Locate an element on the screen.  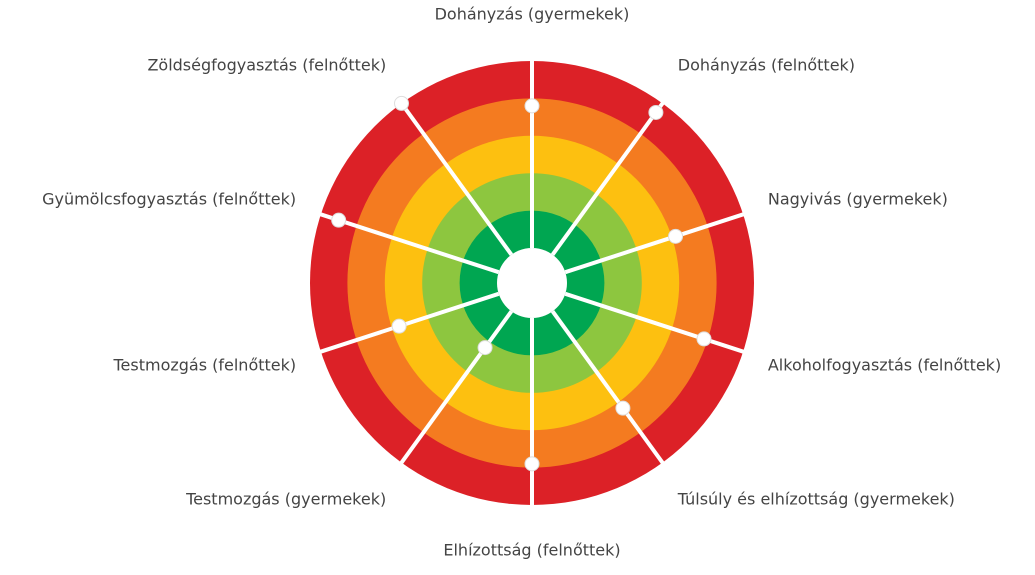
category-label: Zöldségfogyasztás (felnőttek) is located at coordinates (266, 65).